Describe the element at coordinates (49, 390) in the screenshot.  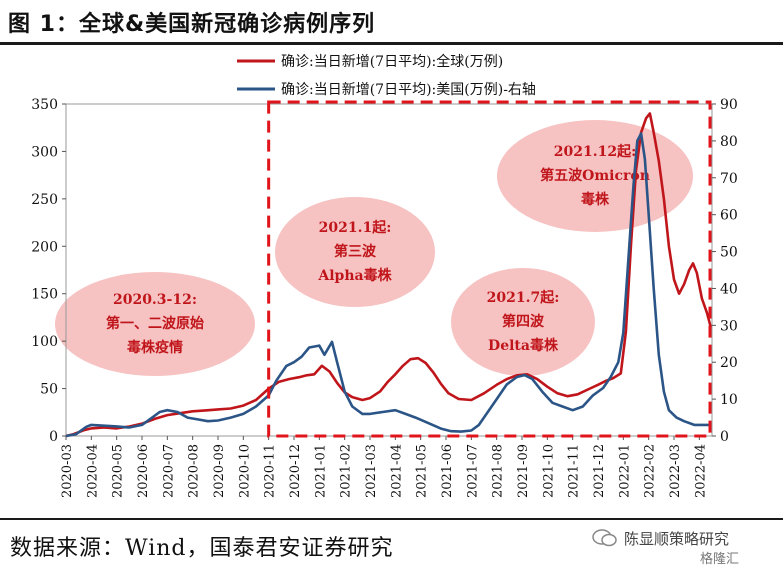
I see `y-left-tick-label: 50` at that location.